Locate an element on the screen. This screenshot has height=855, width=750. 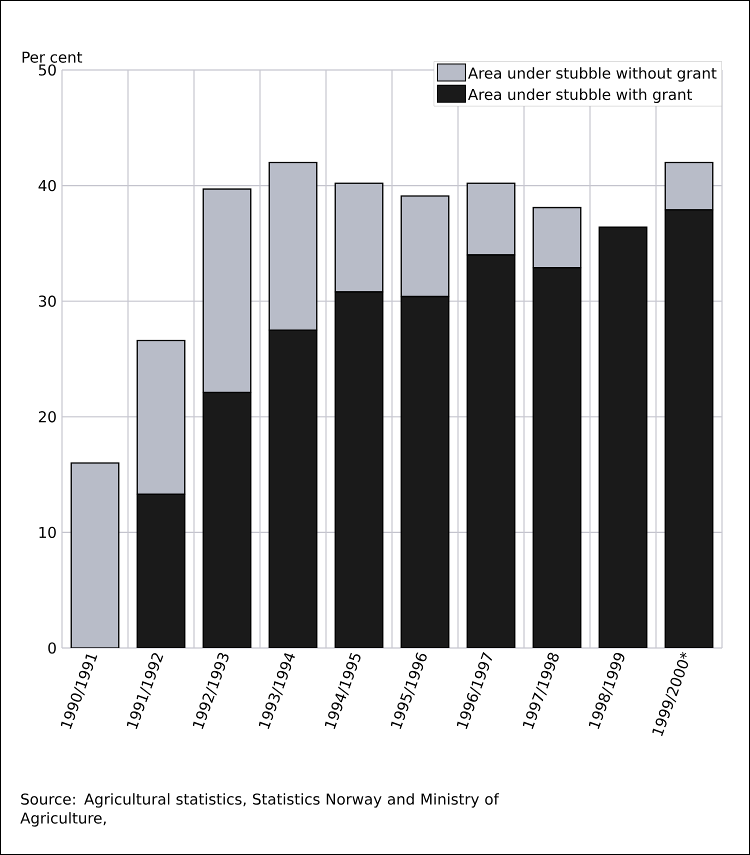
source-note: Source: Agricultural statistics, Statistics Norway and Ministry of Agriculture, is located at coordinates (260, 810).